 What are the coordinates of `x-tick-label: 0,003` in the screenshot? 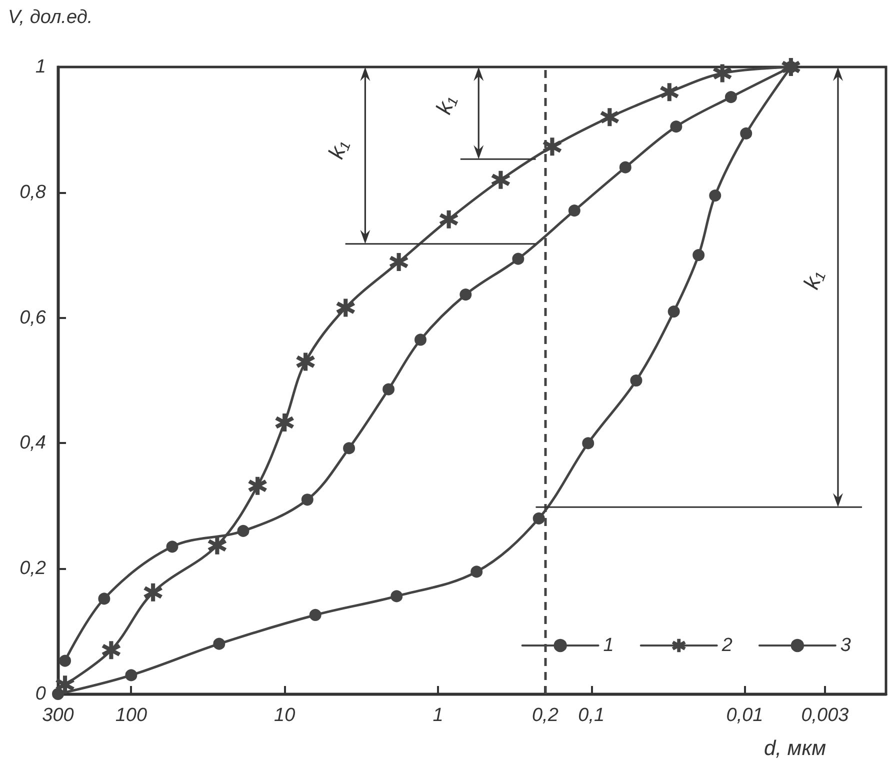 It's located at (825, 715).